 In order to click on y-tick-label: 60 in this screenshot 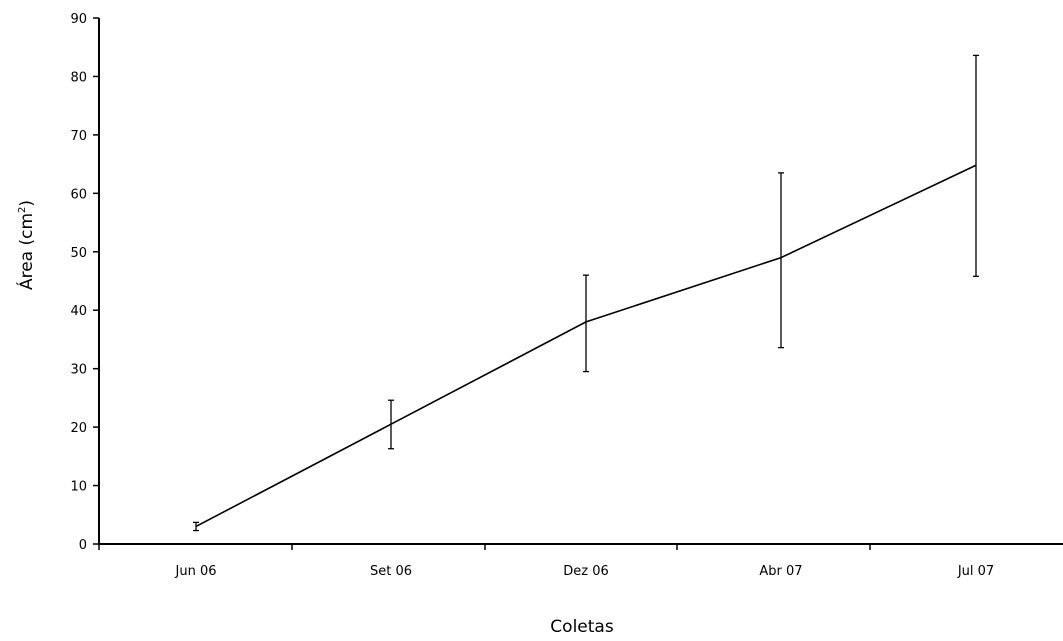, I will do `click(78, 194)`.